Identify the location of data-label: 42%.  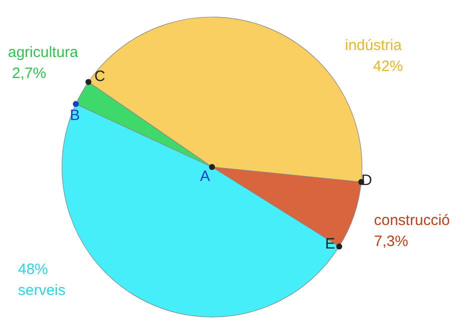
(388, 66).